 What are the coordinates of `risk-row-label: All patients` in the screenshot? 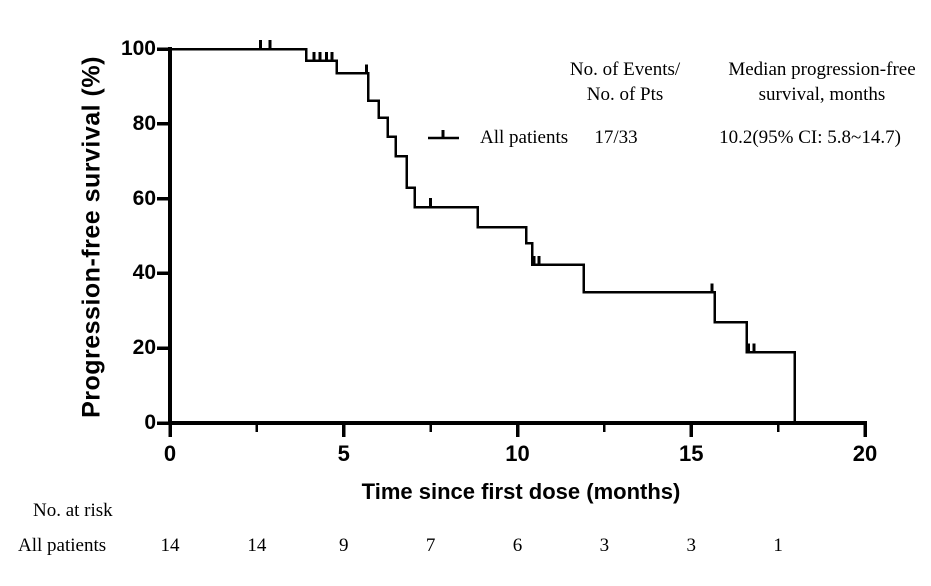 It's located at (62, 545).